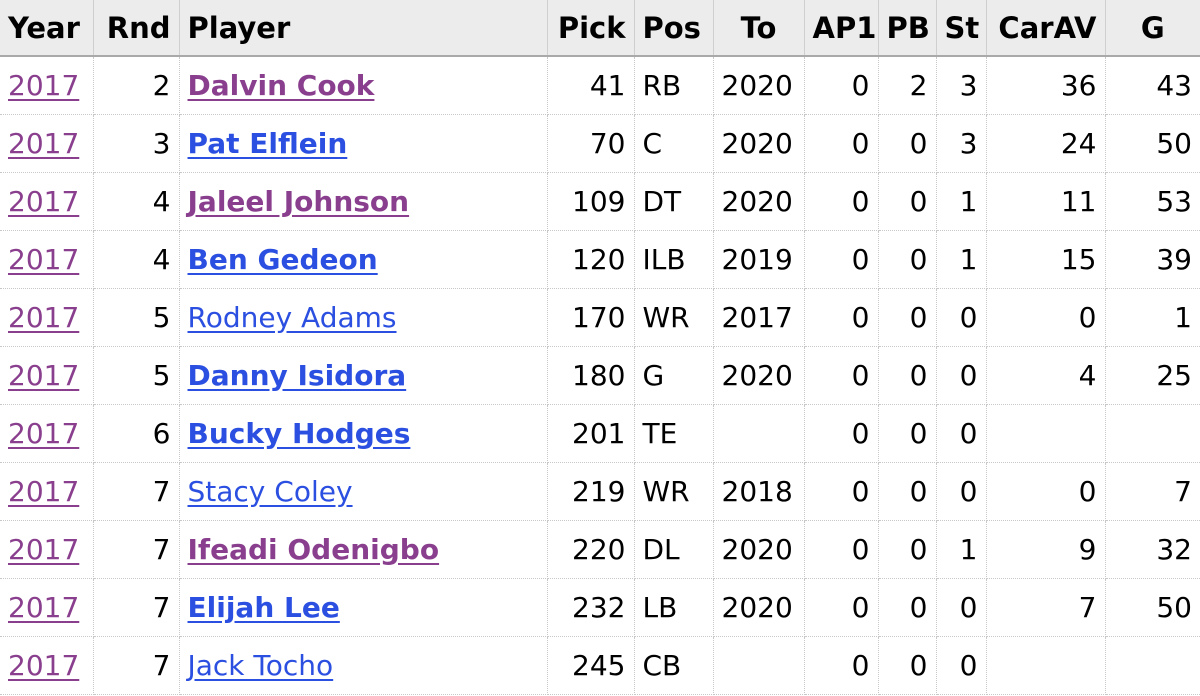  I want to click on table-row: 2017 5 Rodney Adams 170 WR 2017 0 0 0 0 1, so click(600, 317).